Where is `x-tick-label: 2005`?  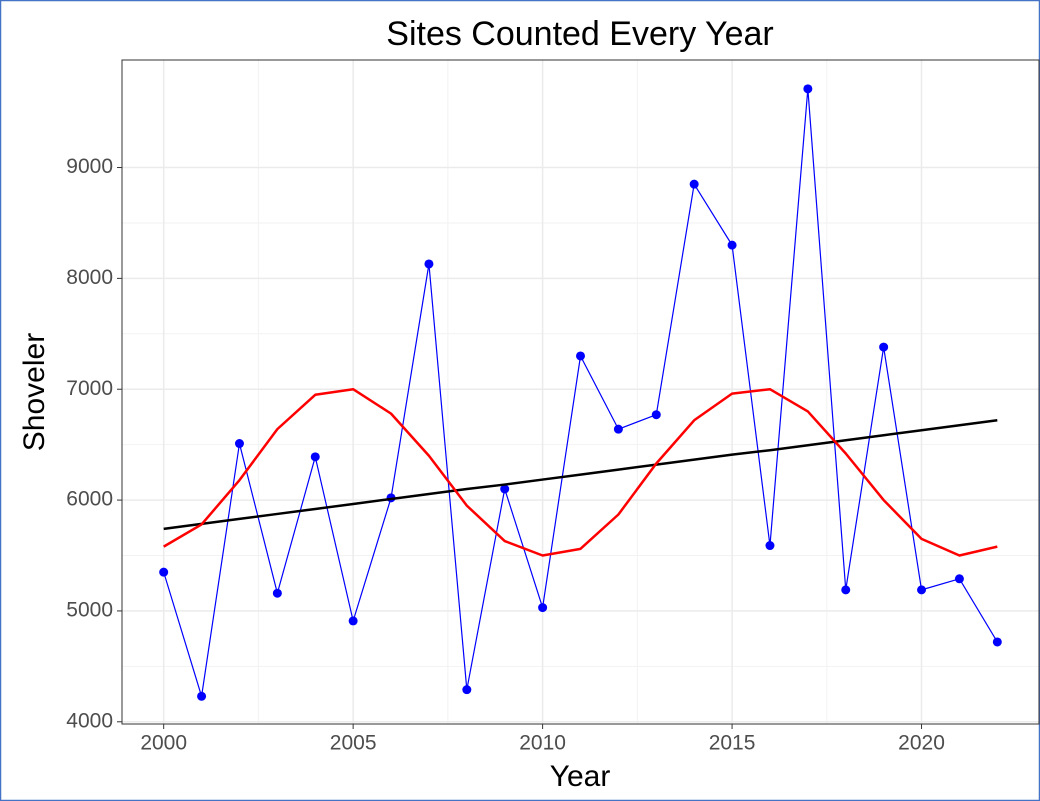
x-tick-label: 2005 is located at coordinates (353, 743).